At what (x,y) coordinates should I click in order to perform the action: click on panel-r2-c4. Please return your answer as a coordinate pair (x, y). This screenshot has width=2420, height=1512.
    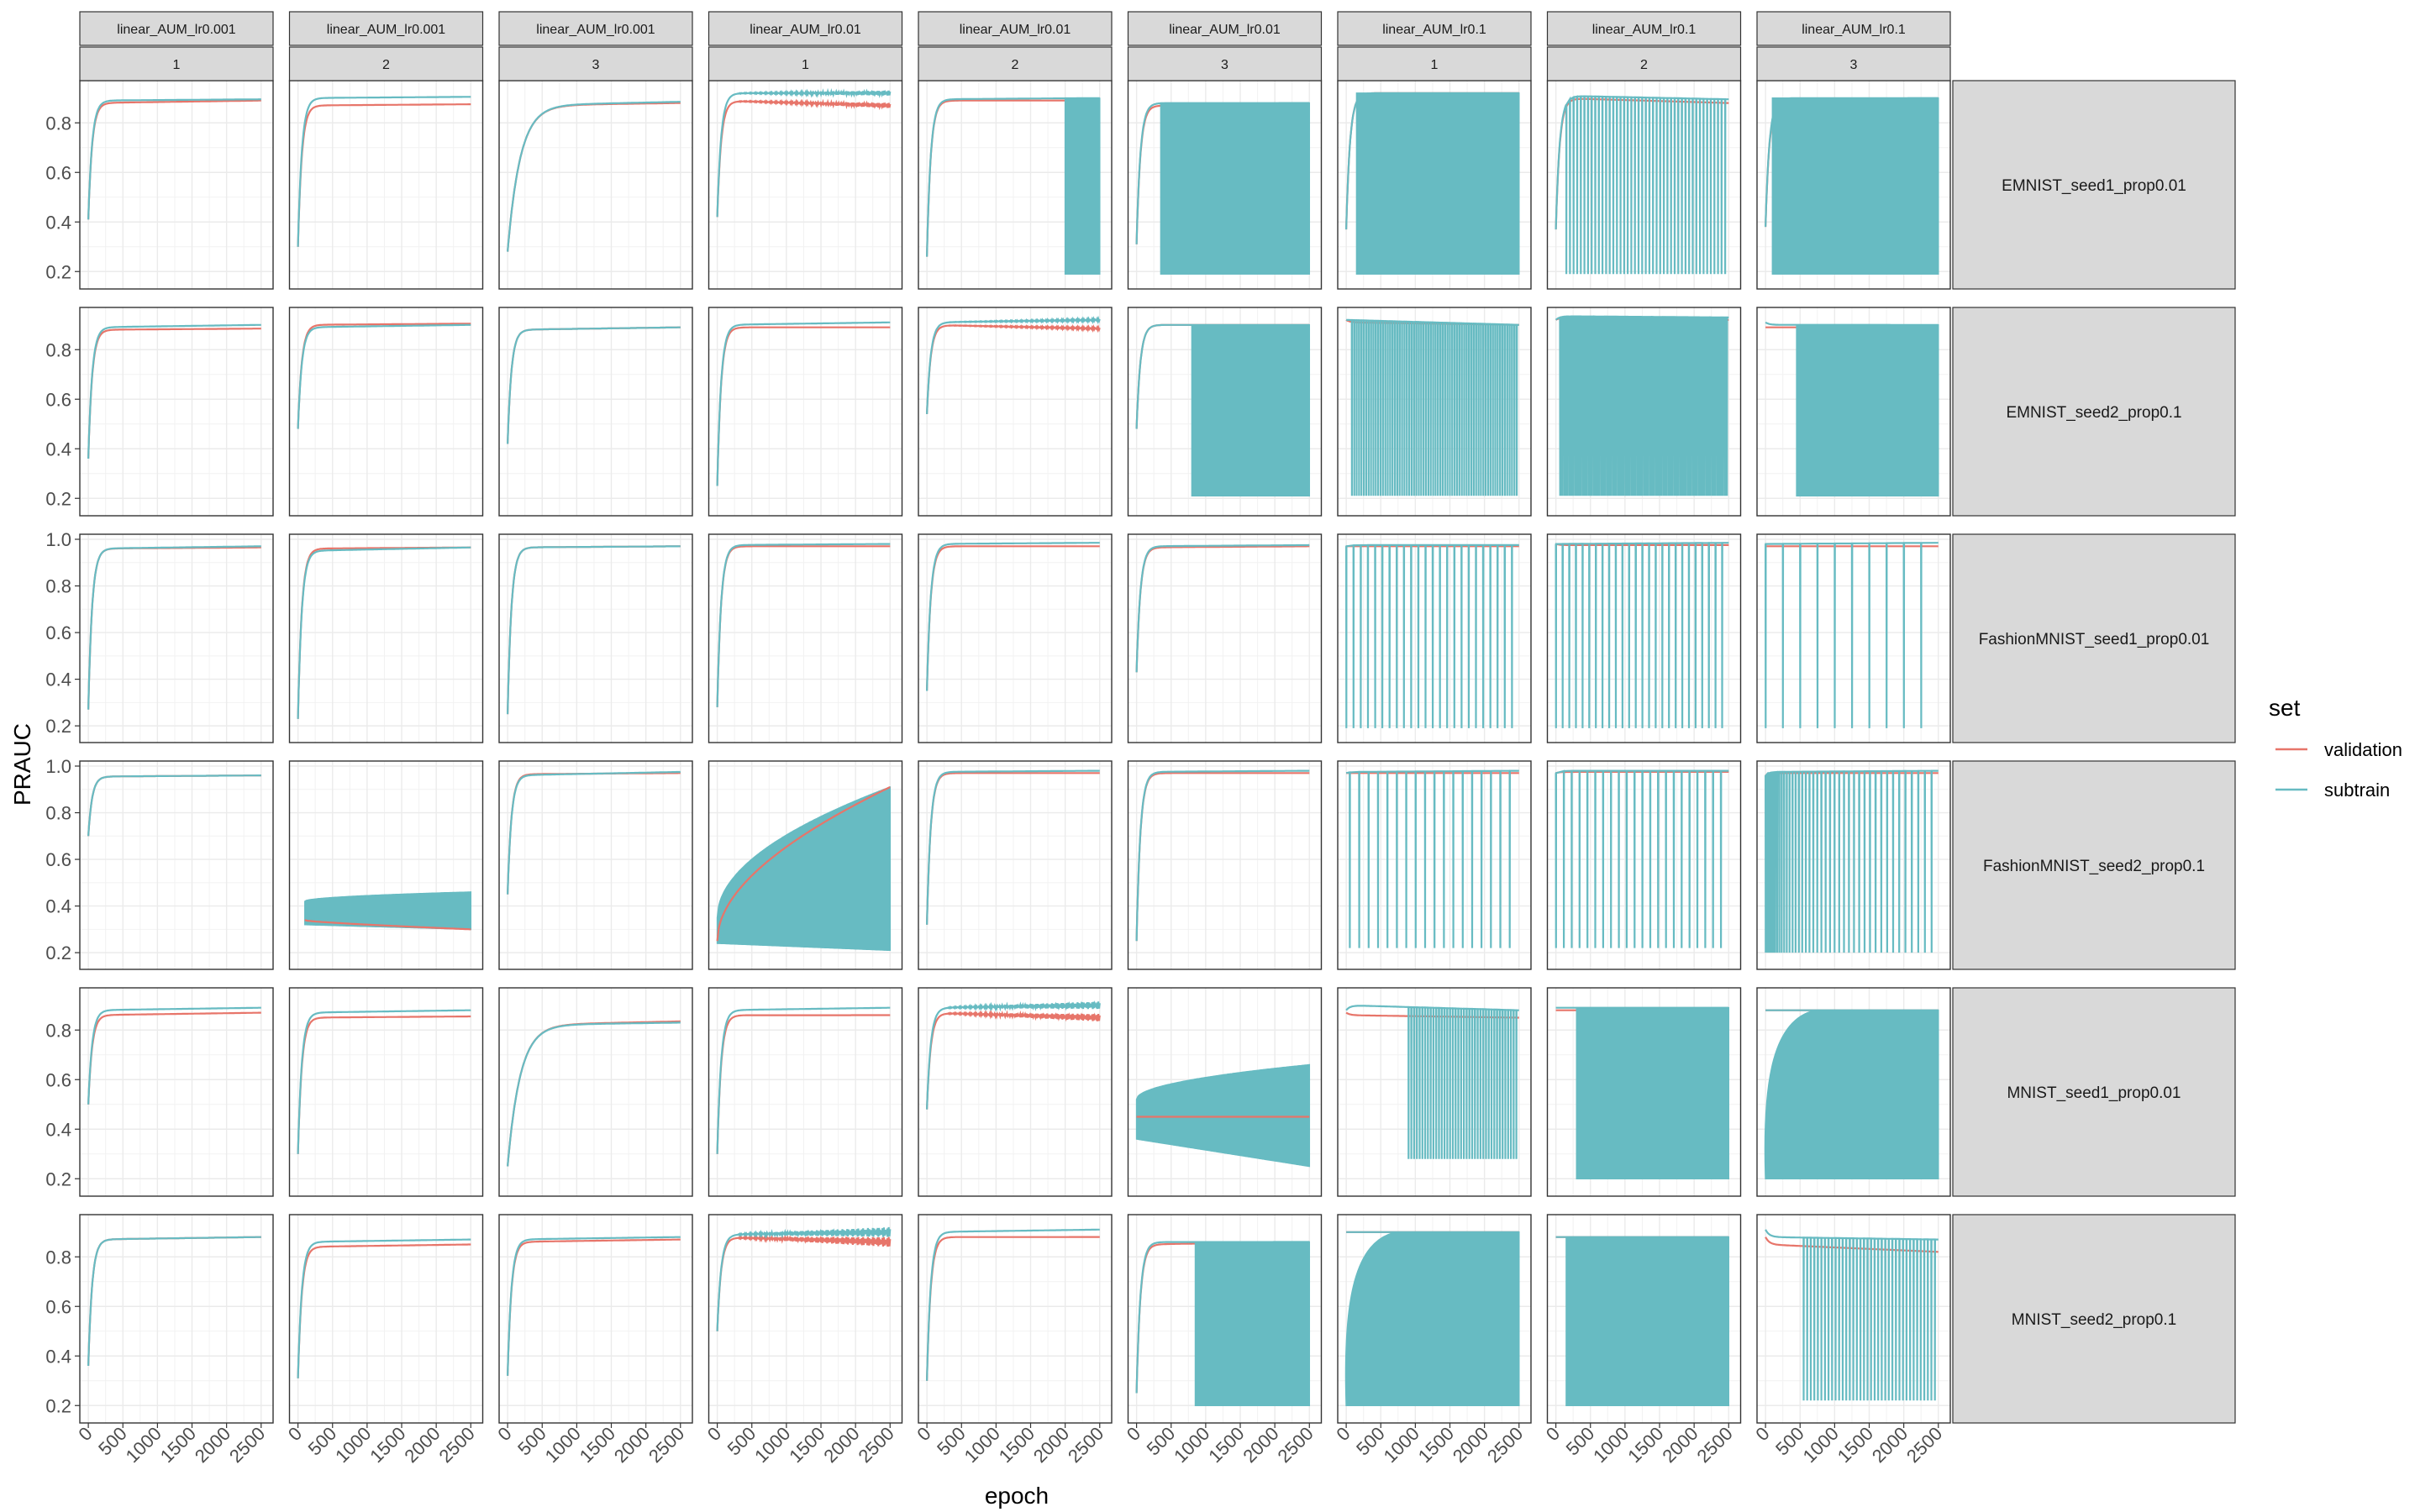
    Looking at the image, I should click on (1016, 638).